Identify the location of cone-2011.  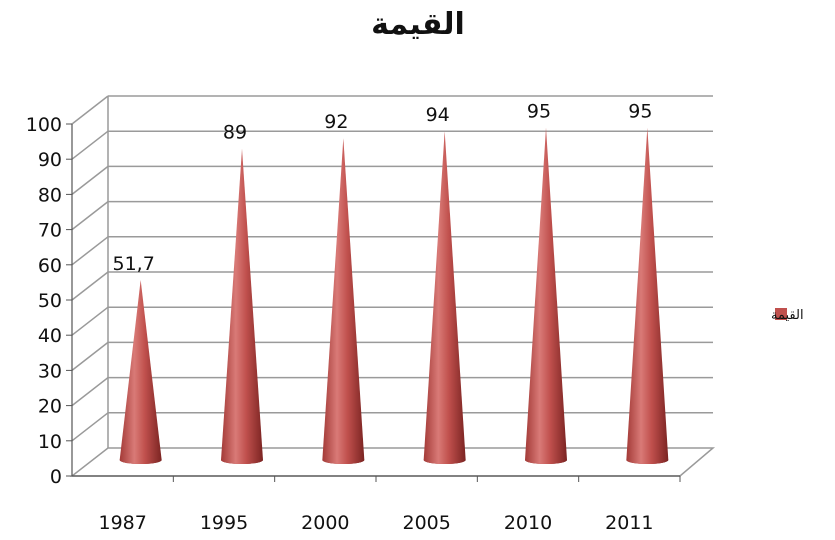
(647, 295).